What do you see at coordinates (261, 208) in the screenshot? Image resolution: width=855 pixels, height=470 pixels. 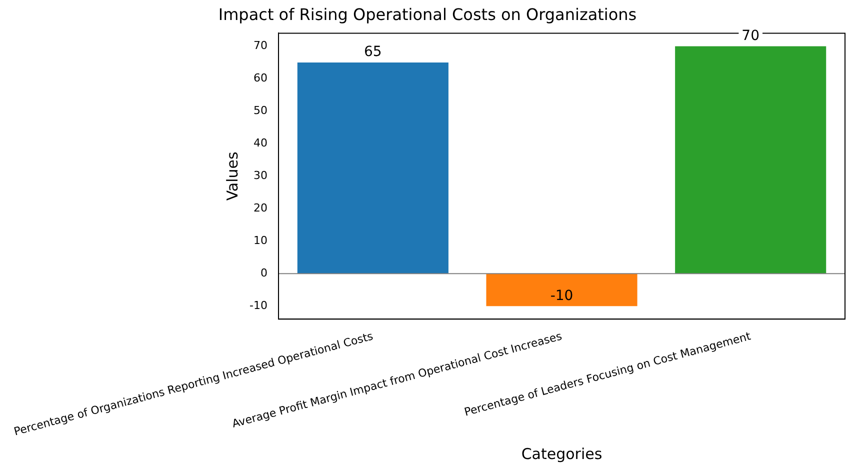 I see `y-tick-label: 20` at bounding box center [261, 208].